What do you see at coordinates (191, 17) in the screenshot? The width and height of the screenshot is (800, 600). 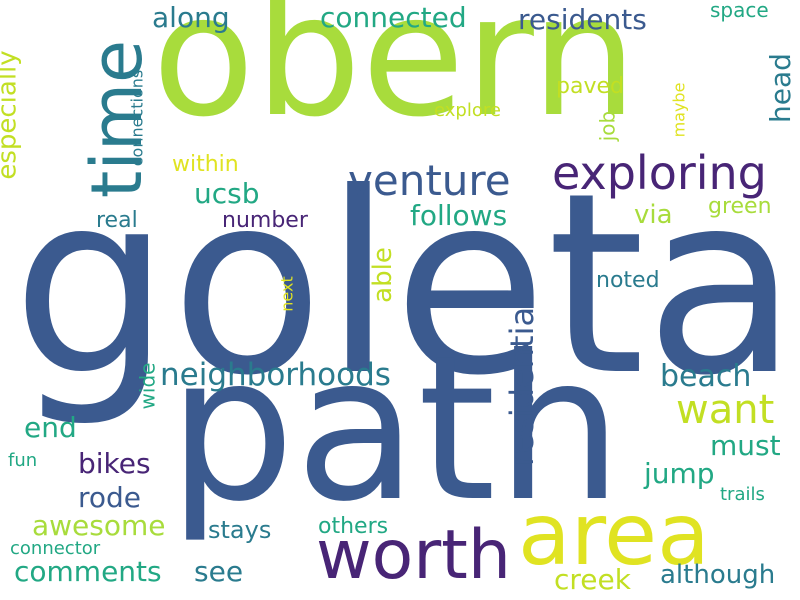 I see `word-along: along` at bounding box center [191, 17].